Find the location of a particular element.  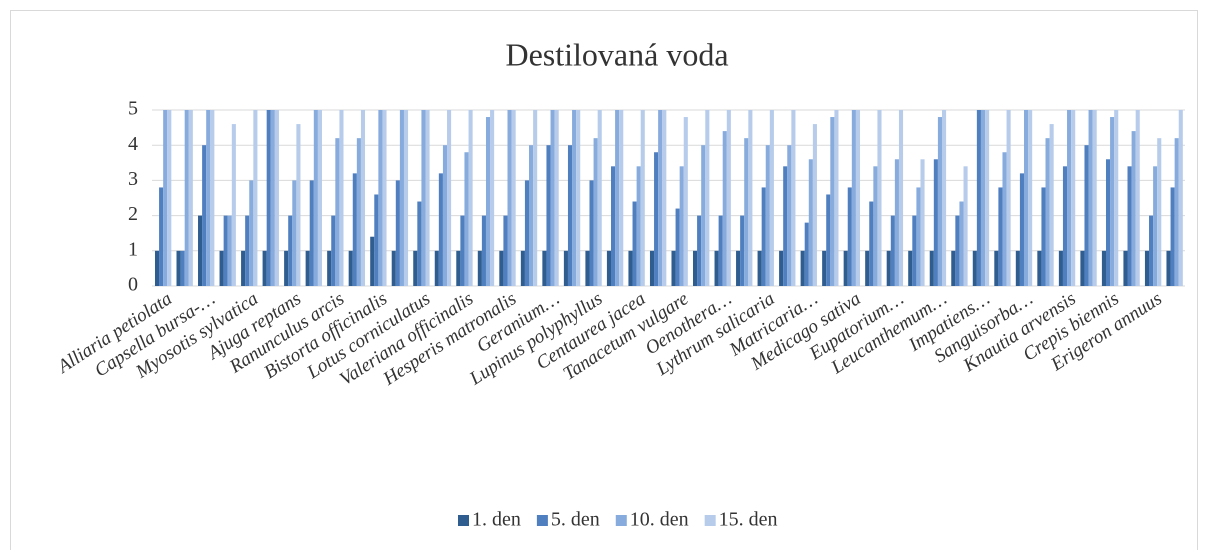

chart-title: Destilovaná voda is located at coordinates (616, 54).